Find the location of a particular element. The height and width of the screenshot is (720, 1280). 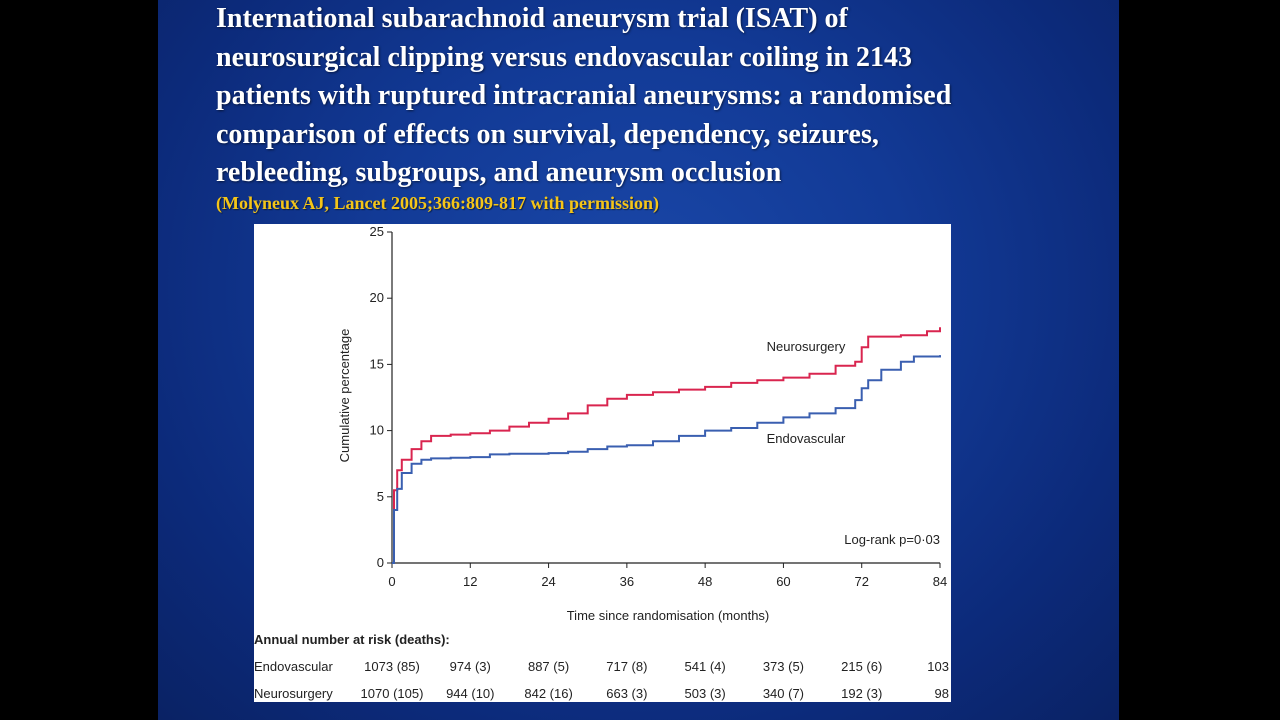

risk-cell: 103 is located at coordinates (938, 666).